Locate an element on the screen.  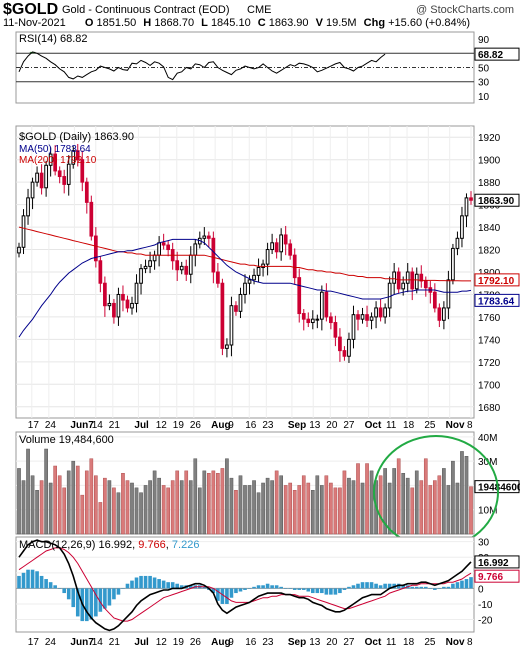
price-x-label: 23 is located at coordinates (268, 425).